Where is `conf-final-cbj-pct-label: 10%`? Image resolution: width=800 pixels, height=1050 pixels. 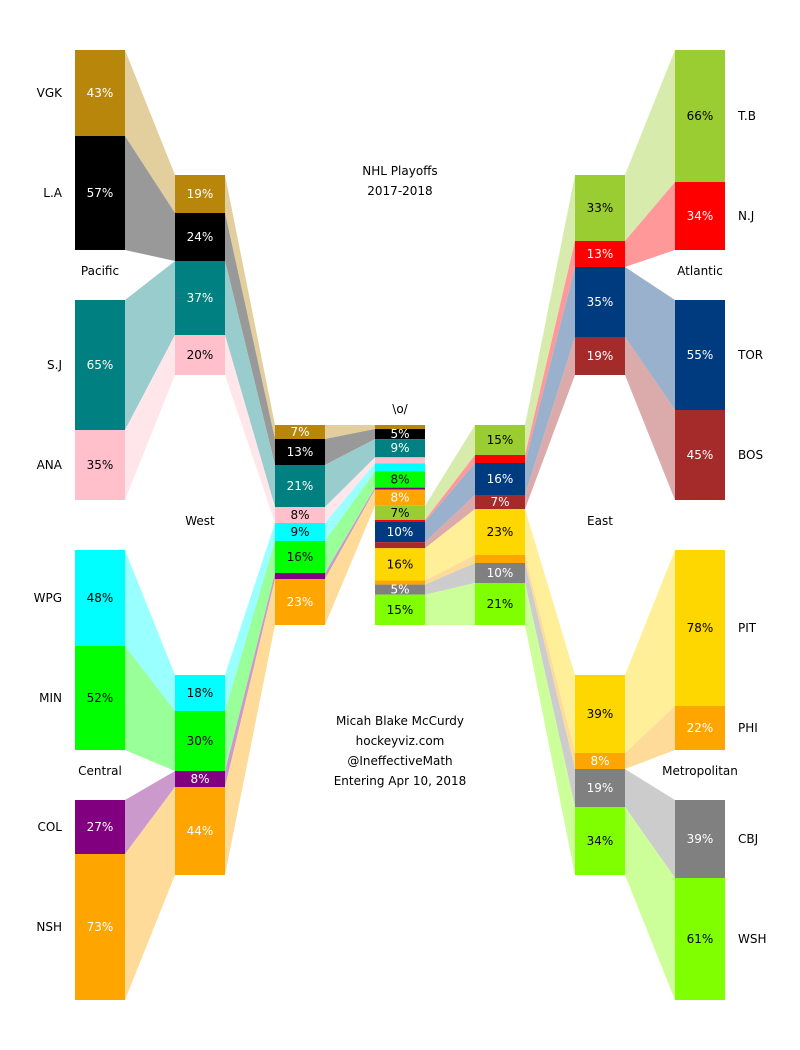 conf-final-cbj-pct-label: 10% is located at coordinates (500, 573).